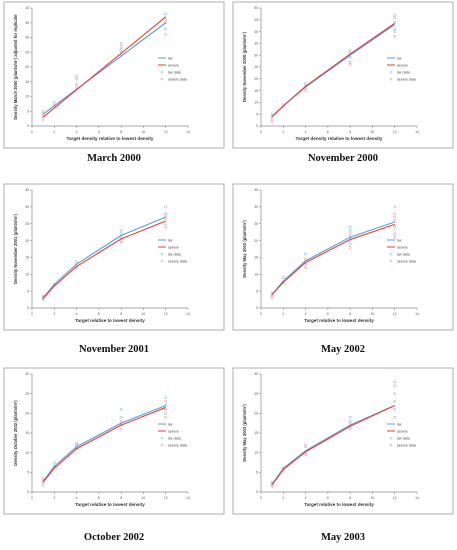  What do you see at coordinates (114, 349) in the screenshot?
I see `chart-caption: November 2001` at bounding box center [114, 349].